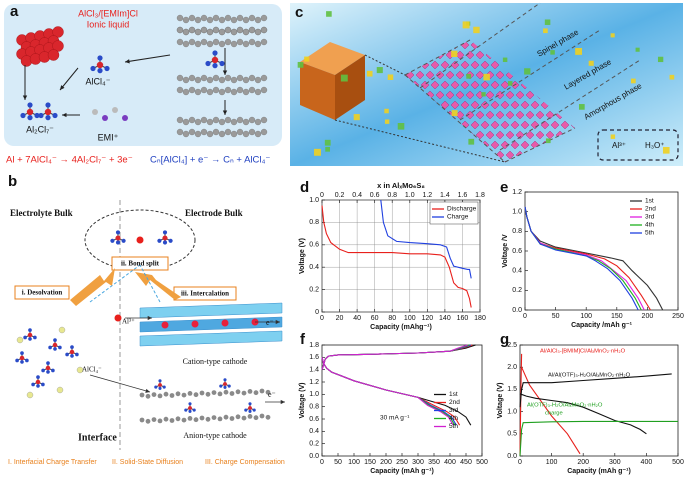  I want to click on y-tick-label: 0.8, so click(314, 407).